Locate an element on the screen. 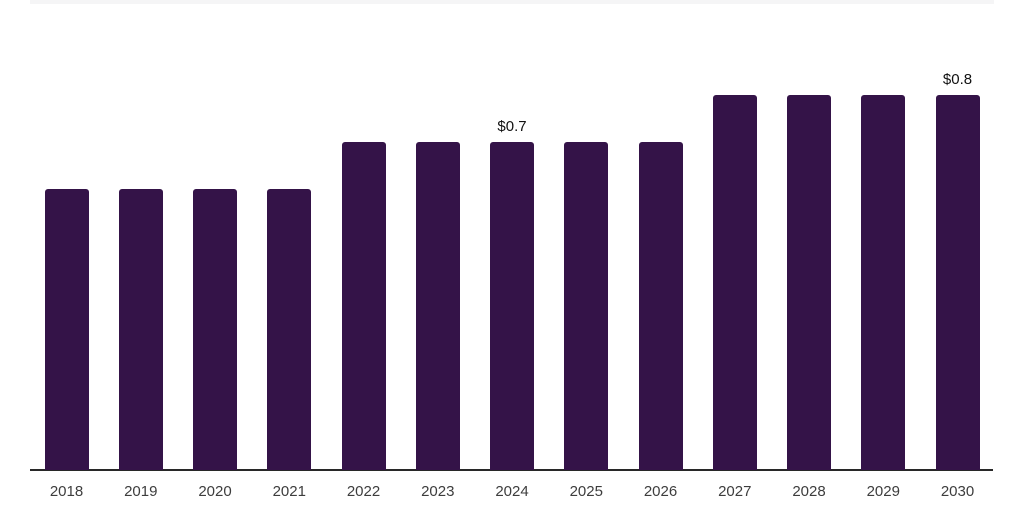 This screenshot has height=512, width=1024. plot-top-gridline is located at coordinates (512, 2).